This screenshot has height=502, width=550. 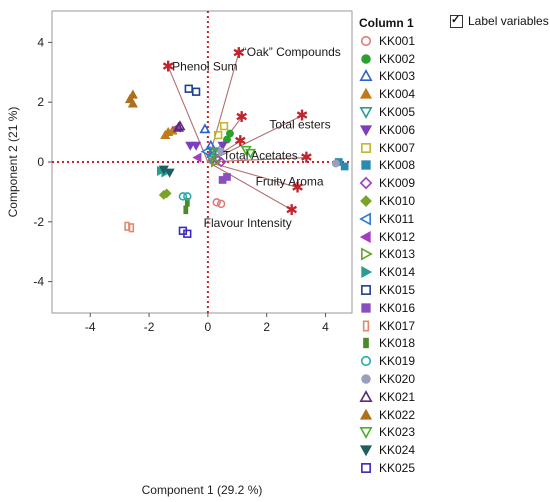 I want to click on legend-item: KK012, so click(x=404, y=237).